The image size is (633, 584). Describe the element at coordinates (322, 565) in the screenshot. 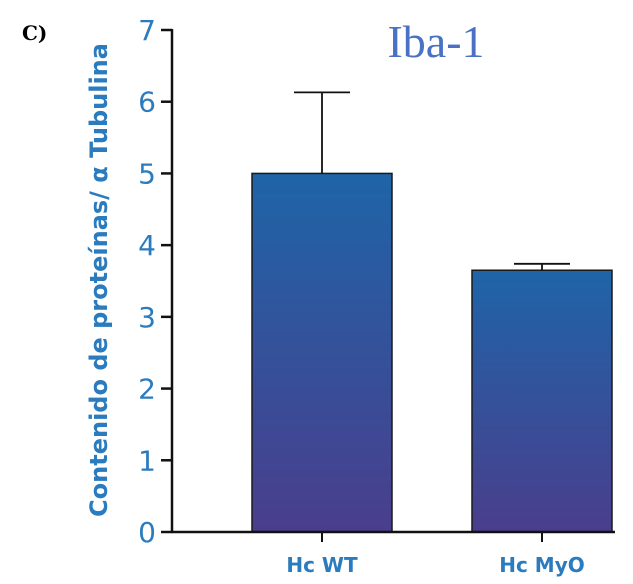

I see `x-tick-label-0: Hc WT` at that location.